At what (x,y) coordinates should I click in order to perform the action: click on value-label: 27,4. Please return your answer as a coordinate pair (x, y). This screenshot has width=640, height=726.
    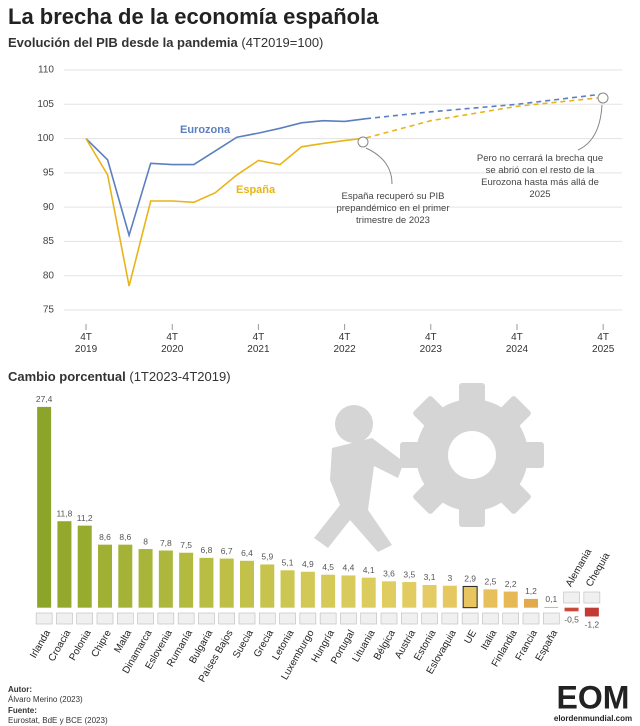
    Looking at the image, I should click on (44, 399).